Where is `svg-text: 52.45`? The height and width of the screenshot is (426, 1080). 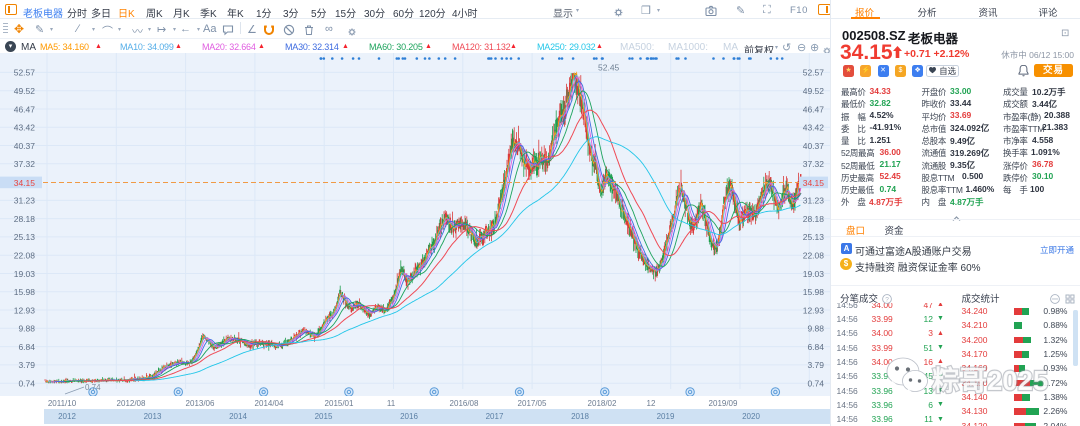
svg-text: 52.45 is located at coordinates (609, 68).